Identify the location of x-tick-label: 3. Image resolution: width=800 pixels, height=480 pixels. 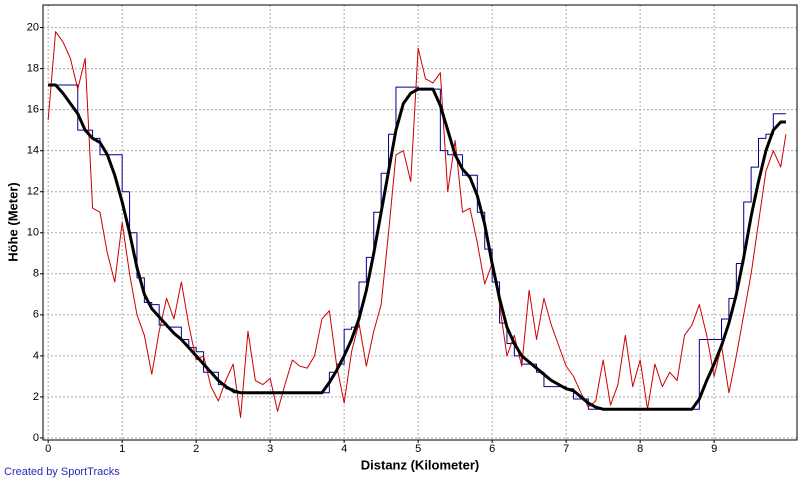
(270, 449).